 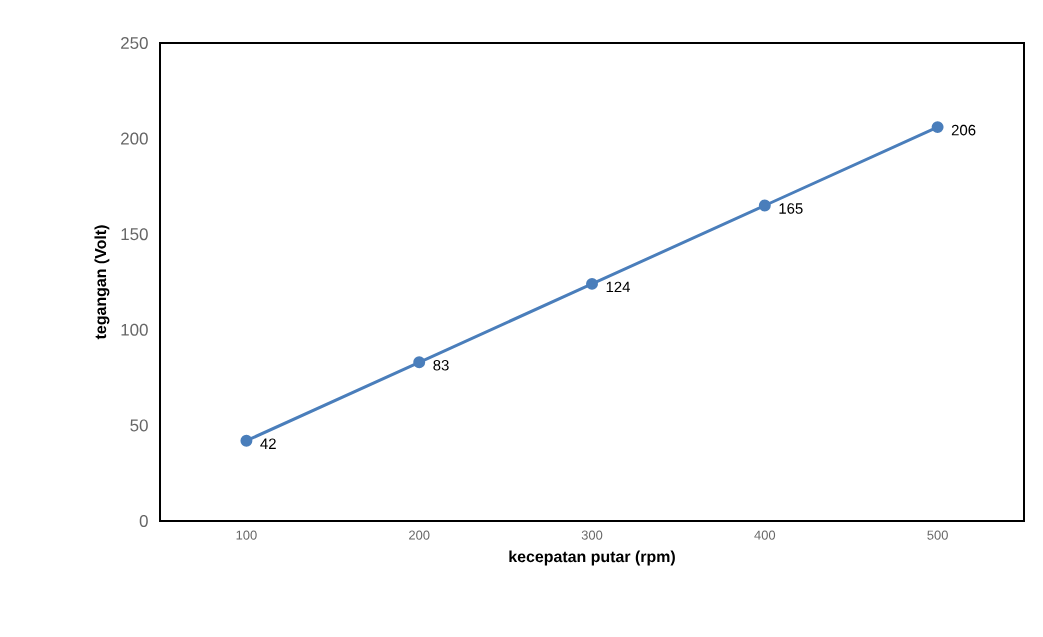 What do you see at coordinates (618, 287) in the screenshot?
I see `data-label: 124` at bounding box center [618, 287].